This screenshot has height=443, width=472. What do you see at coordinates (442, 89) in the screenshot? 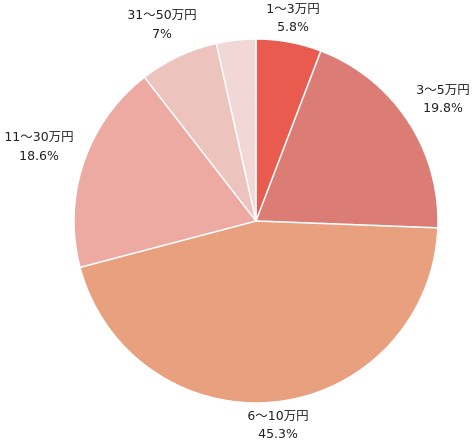
I see `slice-label: 3〜5万円` at bounding box center [442, 89].